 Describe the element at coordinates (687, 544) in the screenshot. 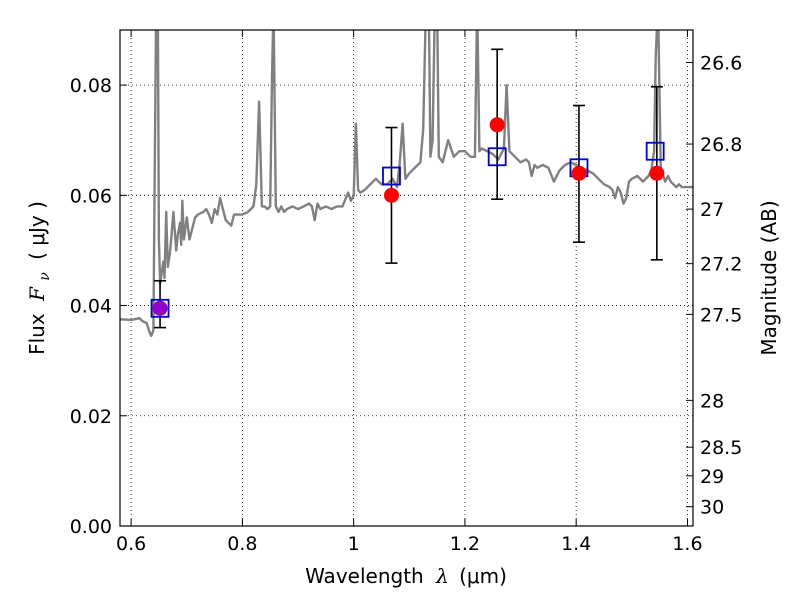

I see `x-tick-label: 1.6` at that location.